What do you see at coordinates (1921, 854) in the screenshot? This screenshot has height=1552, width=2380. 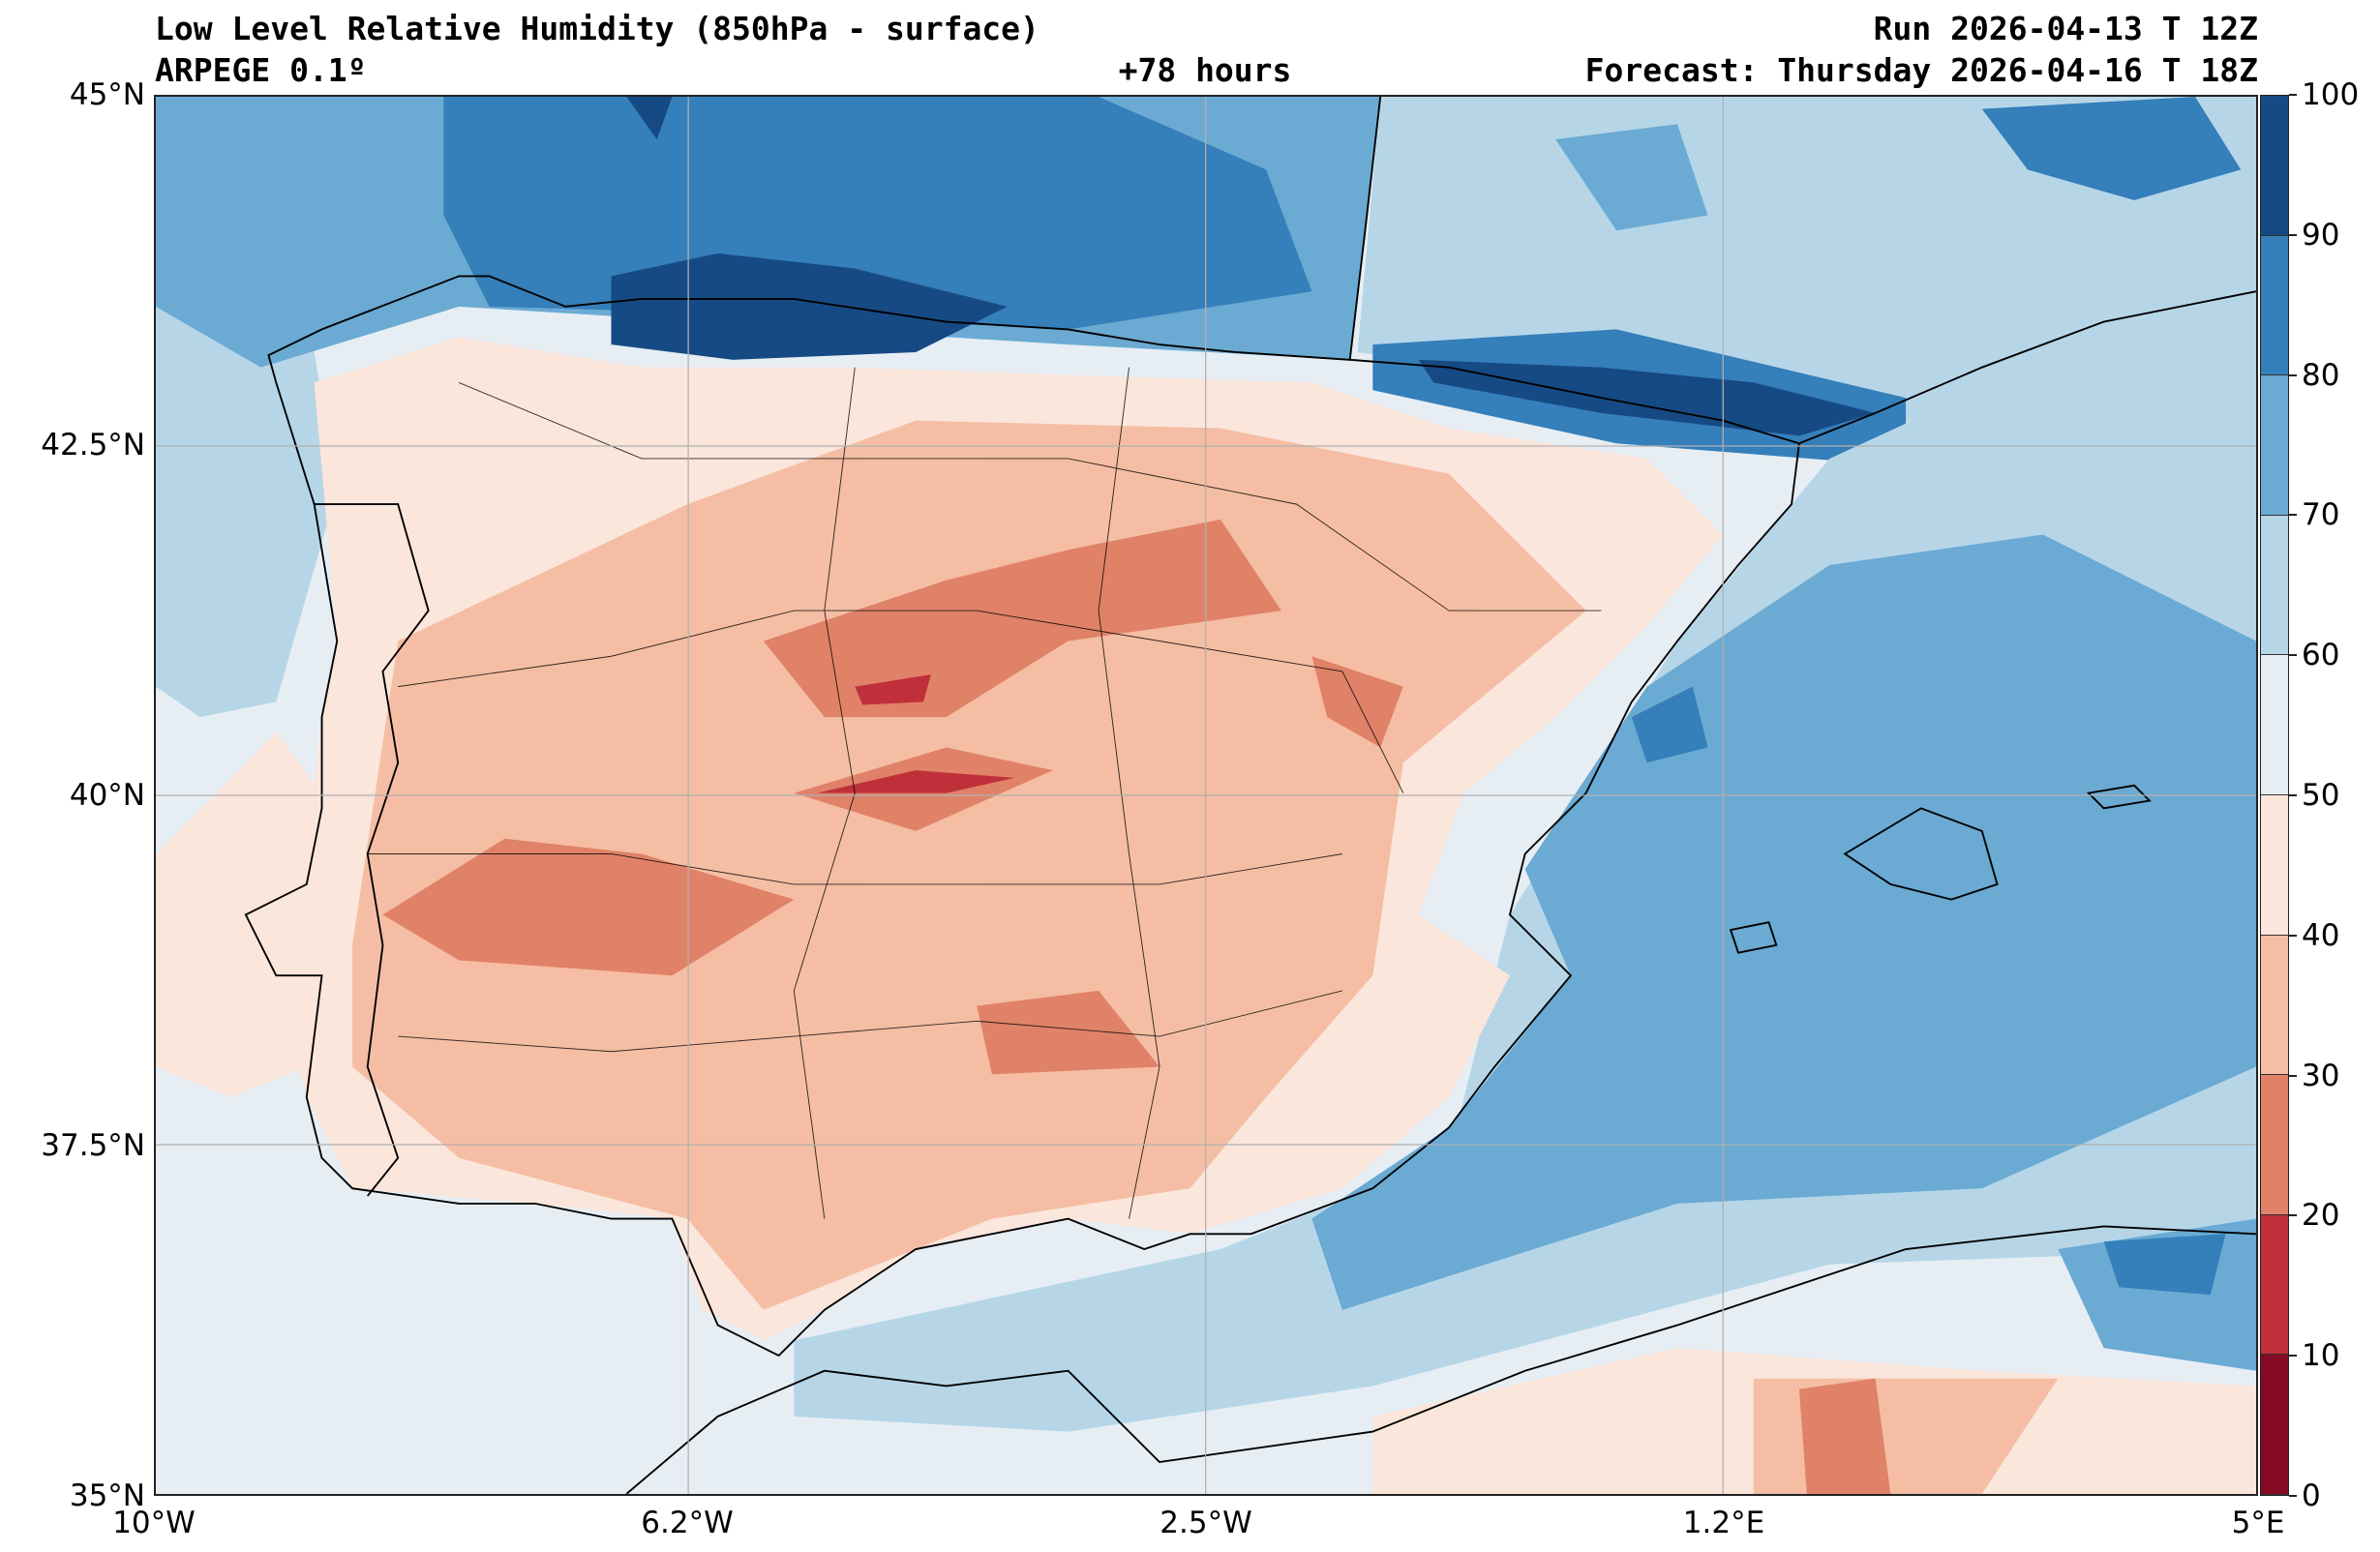 I see `mallorca` at bounding box center [1921, 854].